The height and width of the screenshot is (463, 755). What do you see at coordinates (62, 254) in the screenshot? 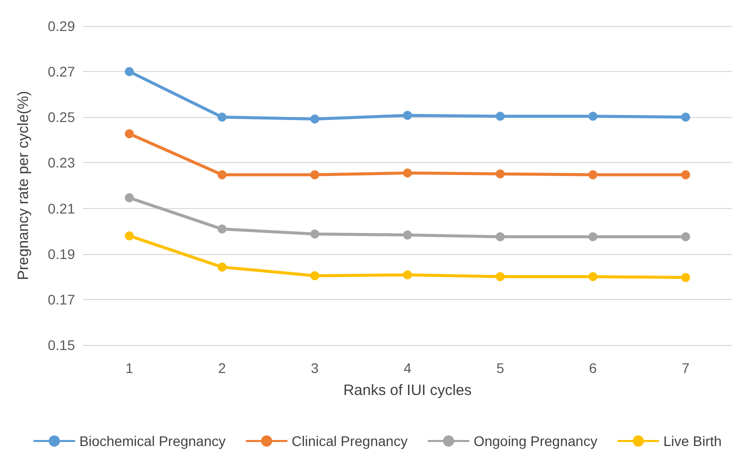
I see `y-tick-label: 0.19` at bounding box center [62, 254].